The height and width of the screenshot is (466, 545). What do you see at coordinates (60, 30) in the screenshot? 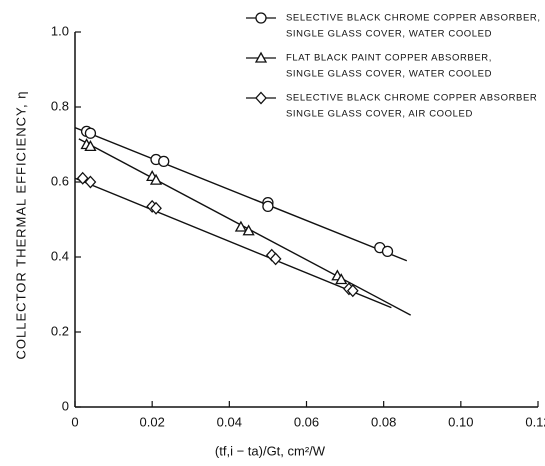
I see `y-tick-label: 1.0` at bounding box center [60, 30].